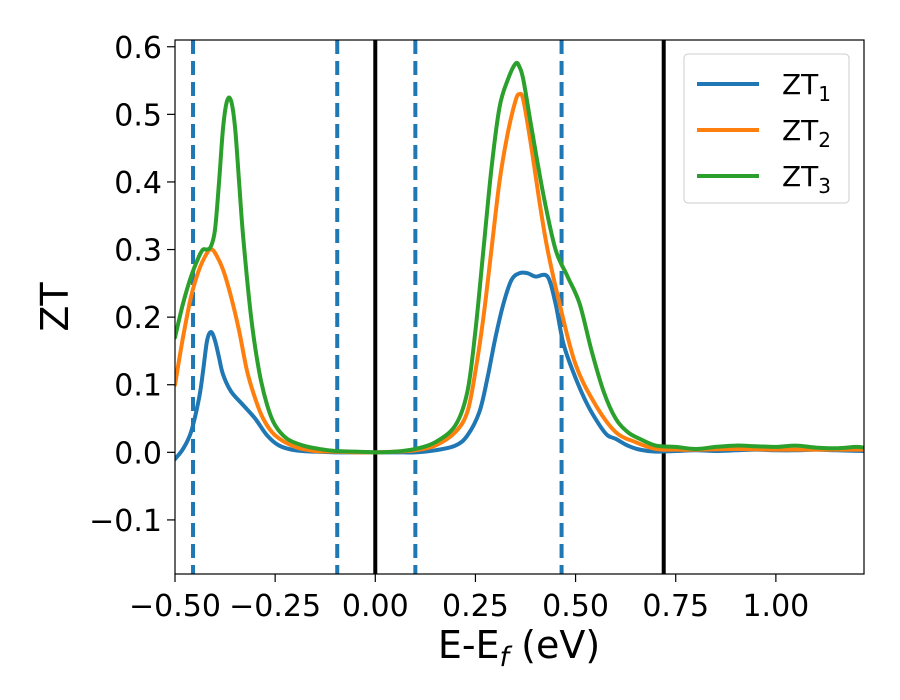 This screenshot has height=700, width=900. Describe the element at coordinates (375, 606) in the screenshot. I see `x-tick-label: 0.00` at that location.